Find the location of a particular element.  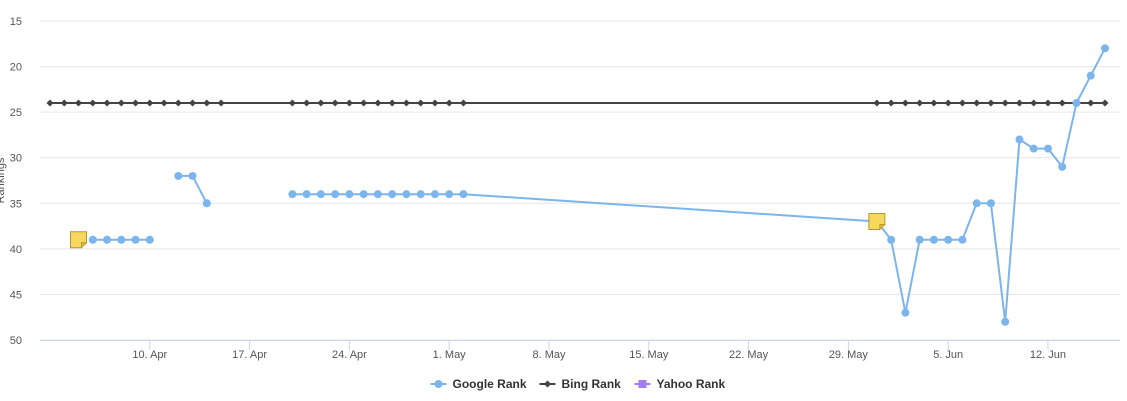

y-tick-label: 15 is located at coordinates (16, 22).